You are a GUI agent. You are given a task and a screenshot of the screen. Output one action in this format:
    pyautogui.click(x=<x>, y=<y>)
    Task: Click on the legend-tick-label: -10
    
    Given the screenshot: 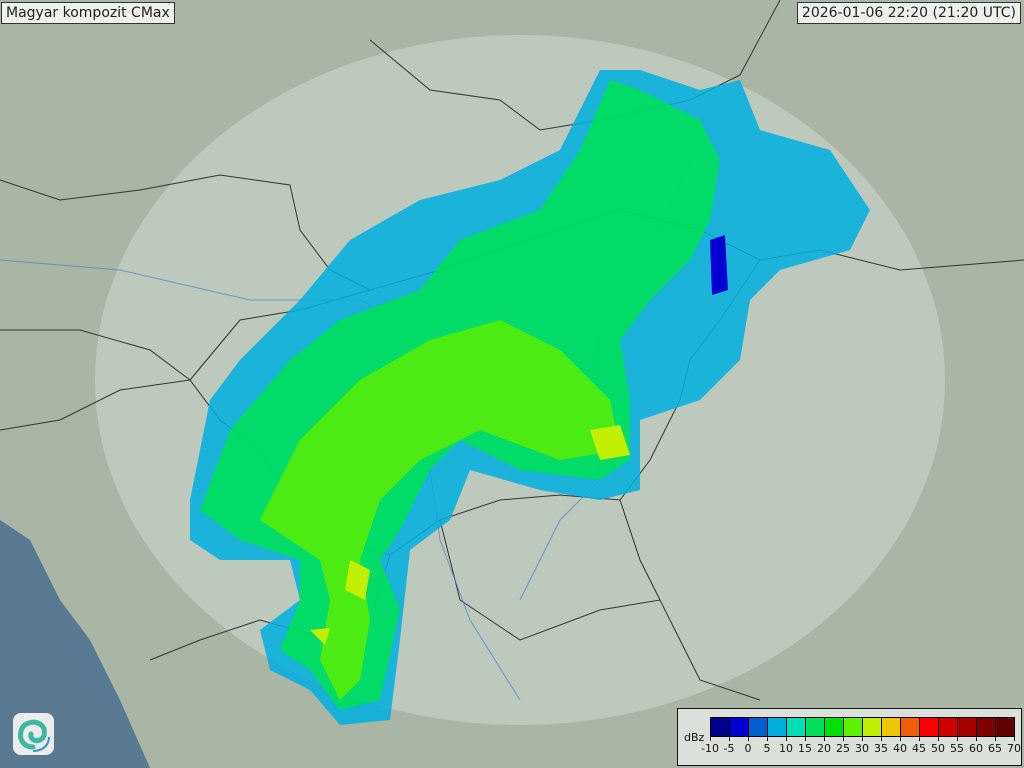 What is the action you would take?
    pyautogui.click(x=710, y=748)
    